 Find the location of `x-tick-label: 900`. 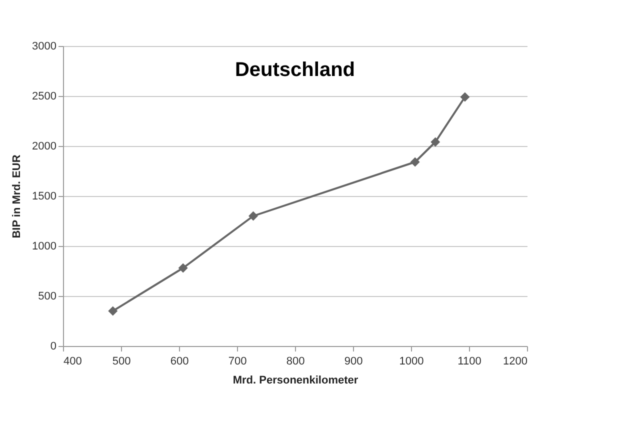

x-tick-label: 900 is located at coordinates (353, 362).